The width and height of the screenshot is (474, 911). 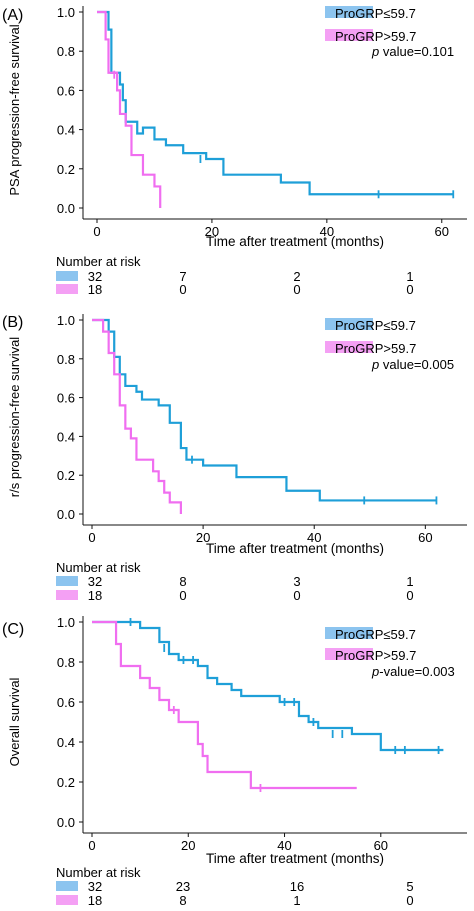 I want to click on p-value-text: p value=0.101, so click(x=412, y=51).